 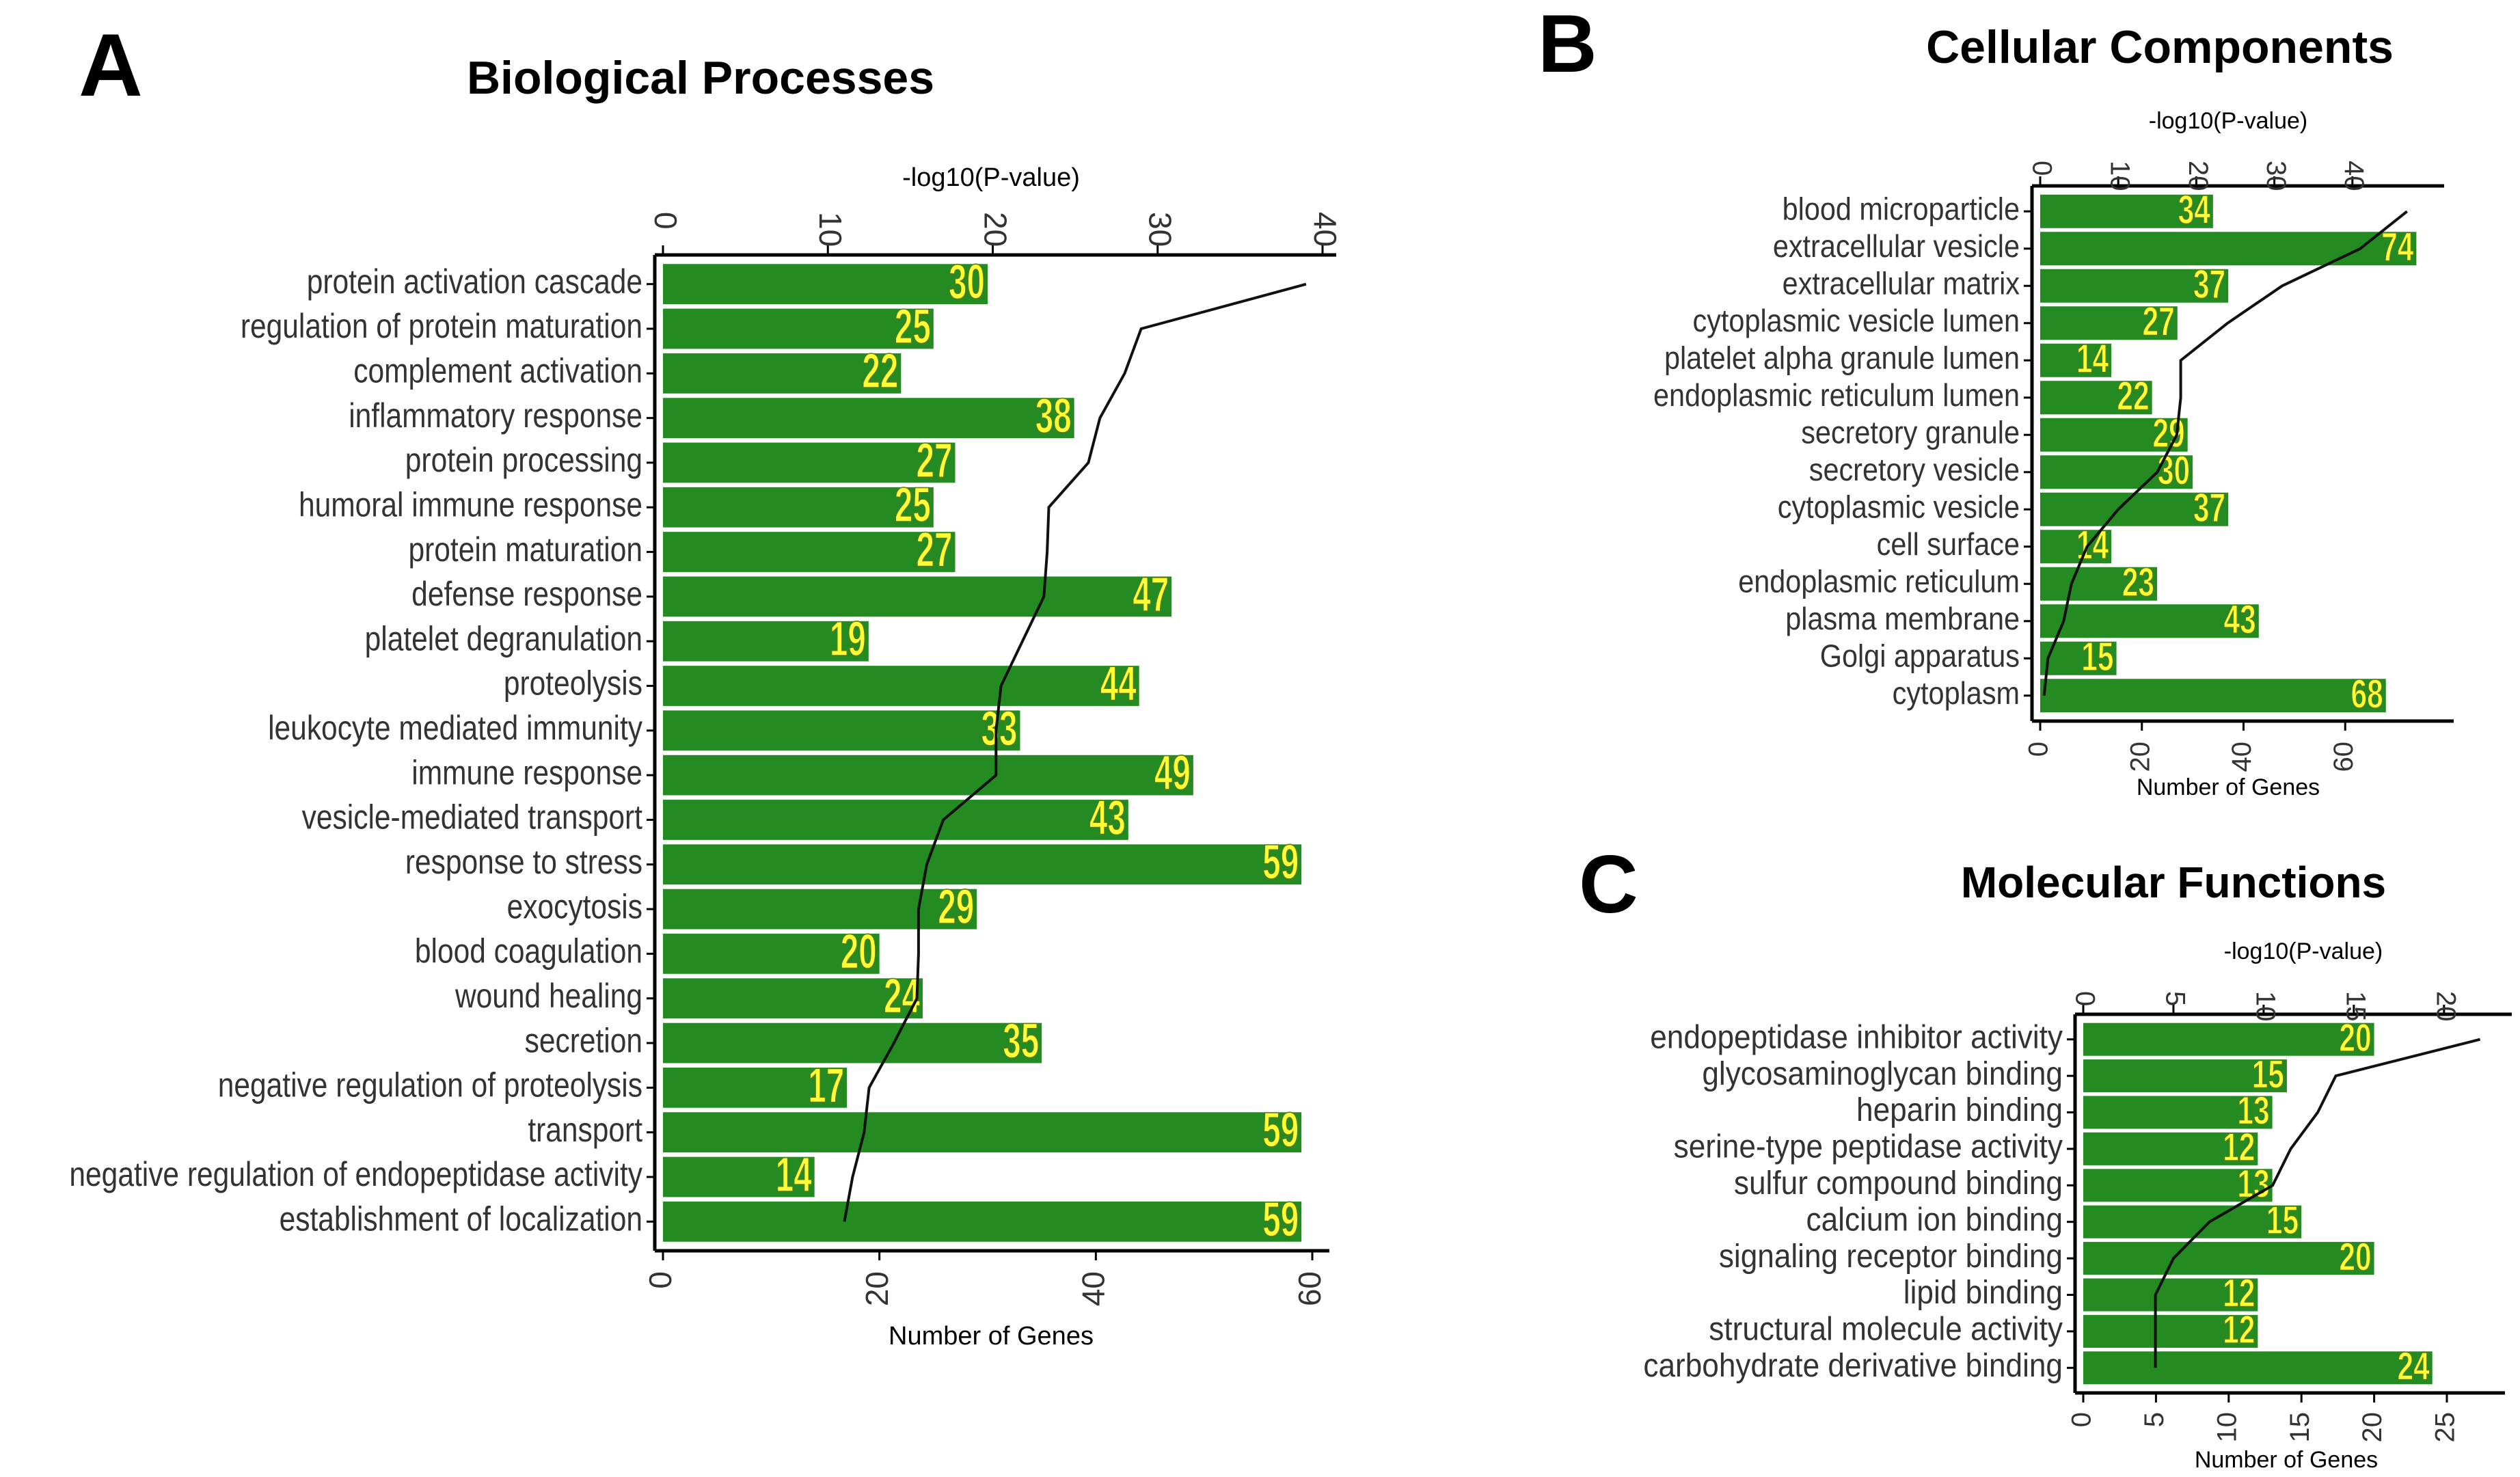 What do you see at coordinates (1948, 545) in the screenshot?
I see `panel-b-category-label: cell surface` at bounding box center [1948, 545].